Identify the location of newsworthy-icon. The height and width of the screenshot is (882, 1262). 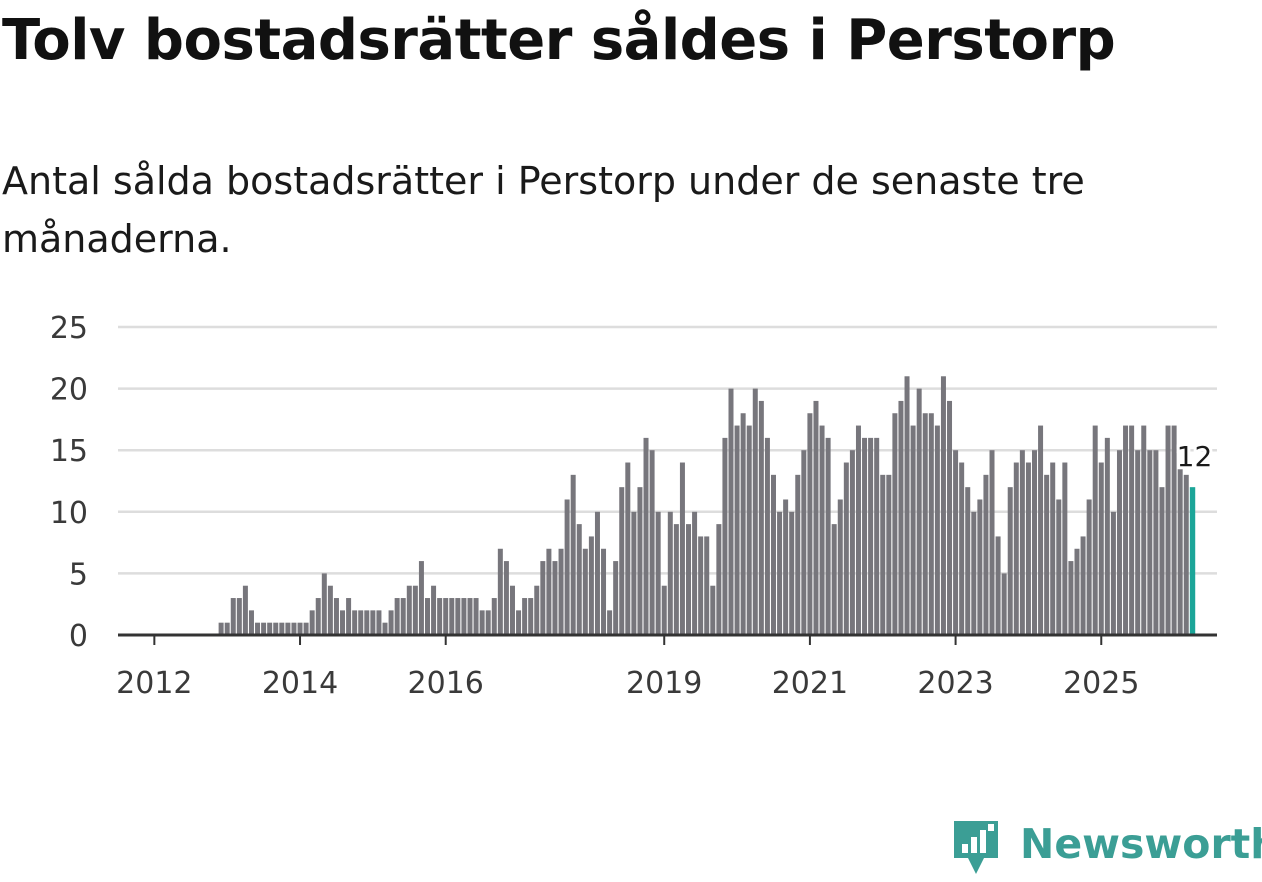
(976, 847).